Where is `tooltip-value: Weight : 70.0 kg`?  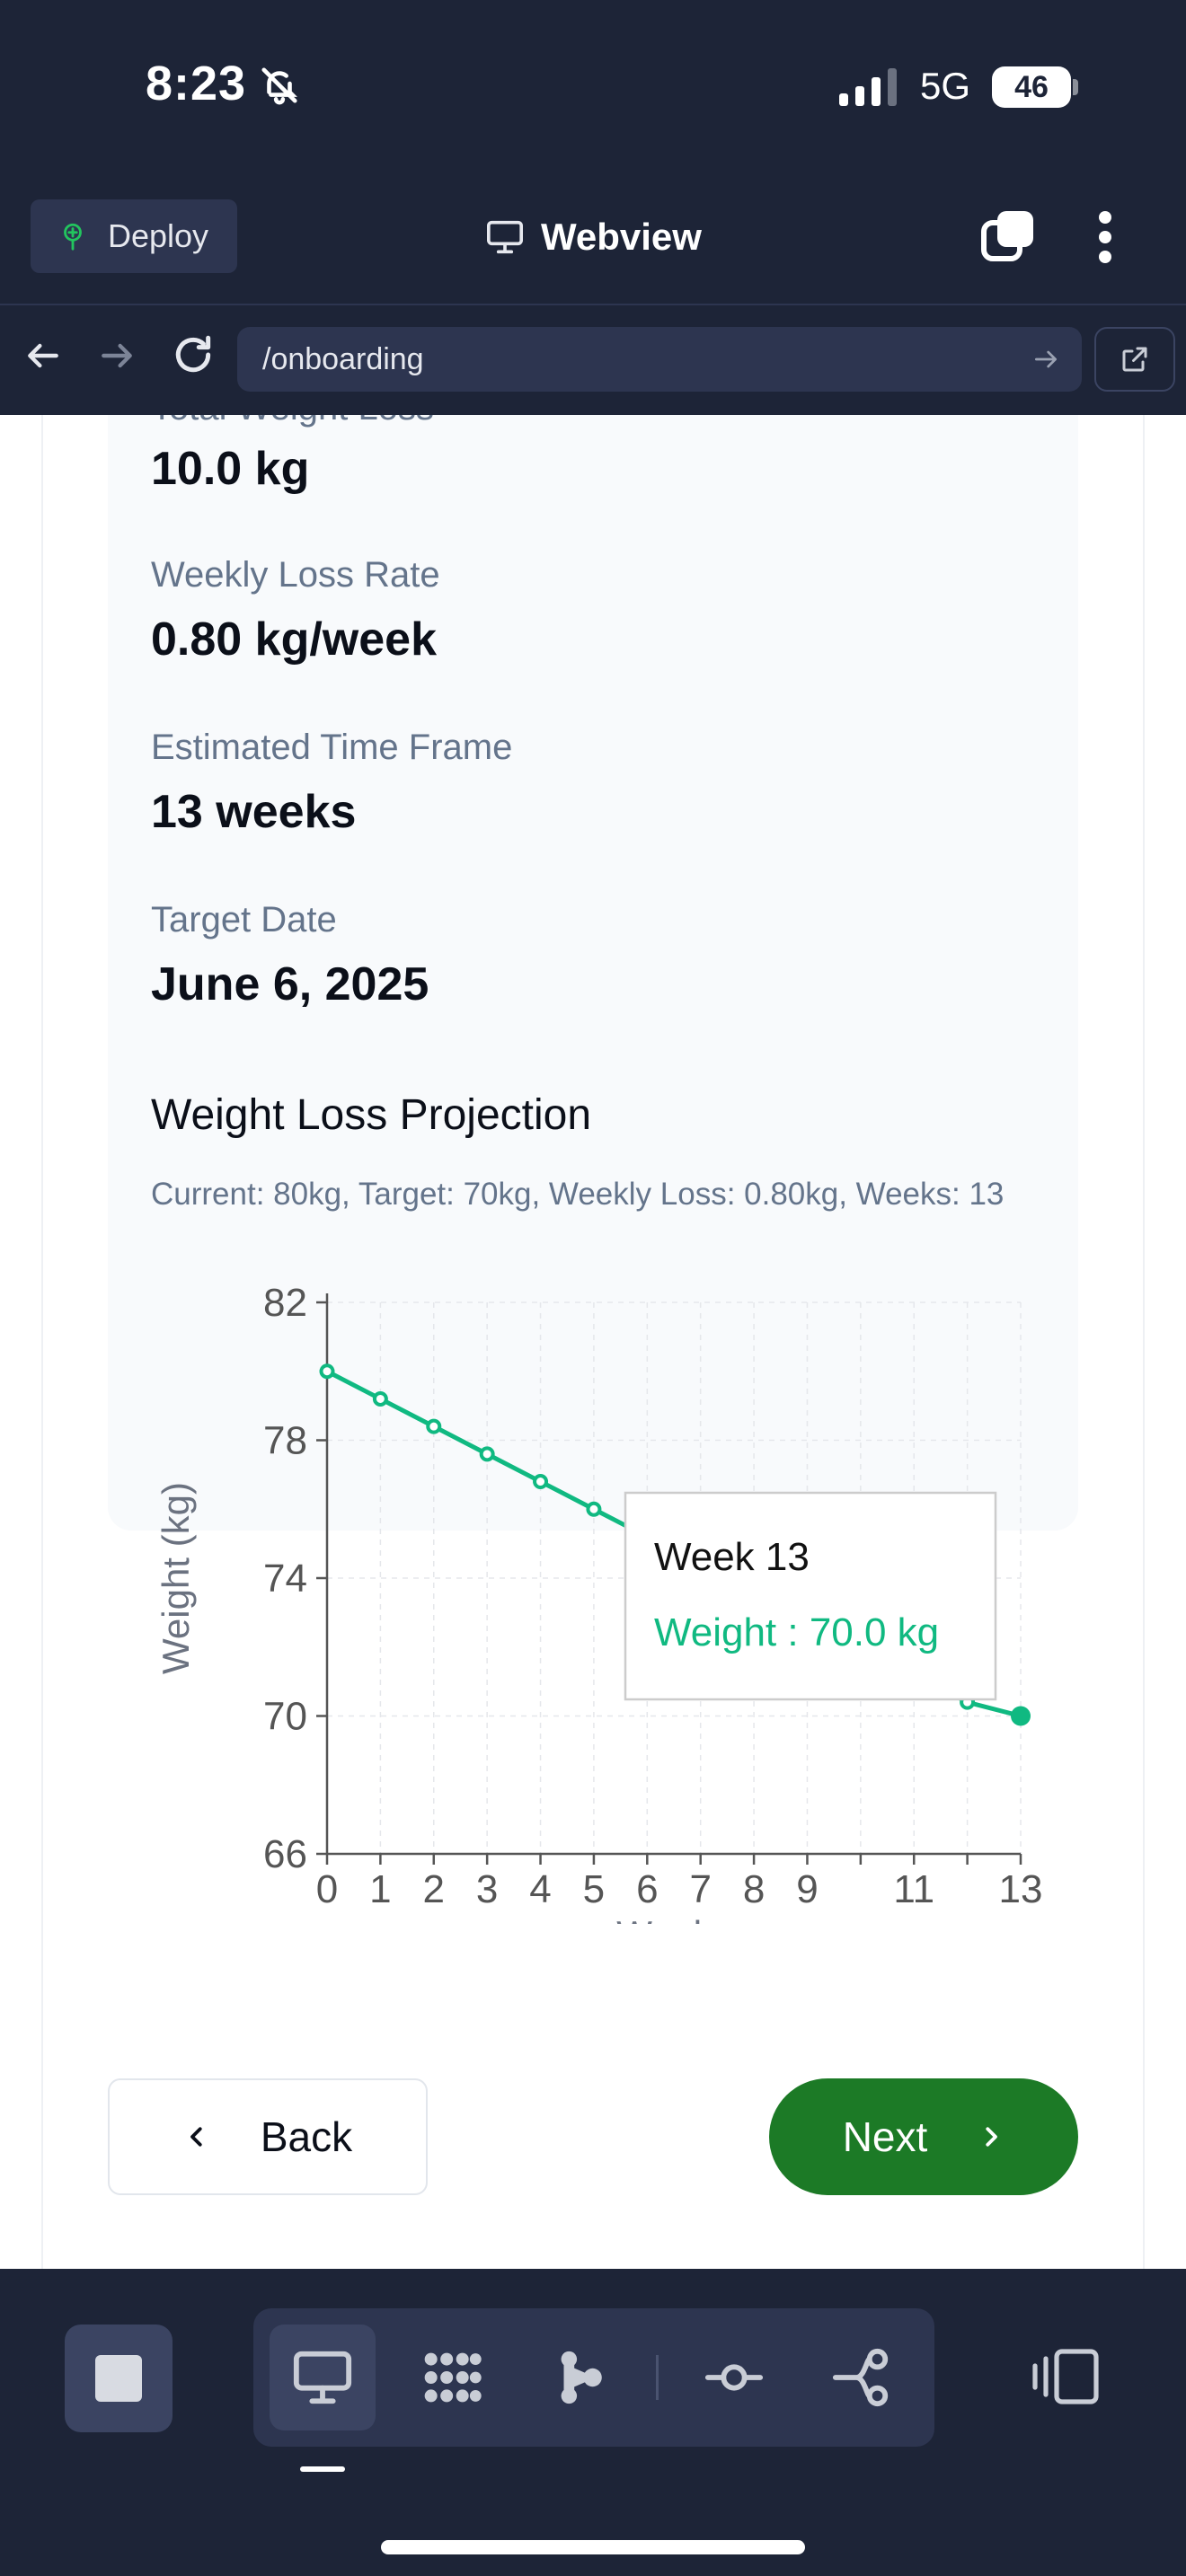
tooltip-value: Weight : 70.0 kg is located at coordinates (796, 1632).